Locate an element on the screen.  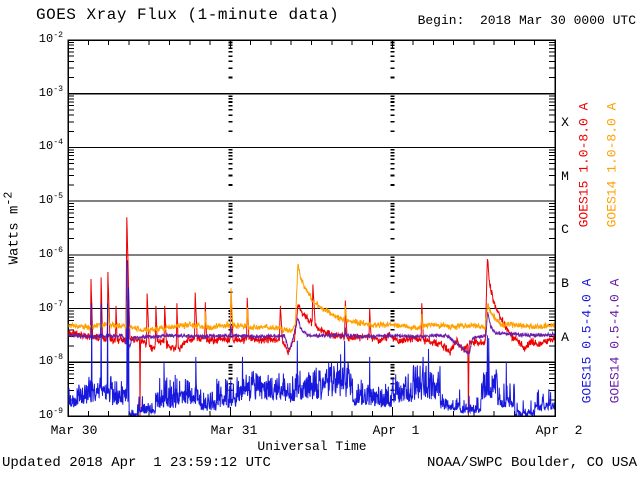
y-tick-label: 10-4 is located at coordinates (50, 145).